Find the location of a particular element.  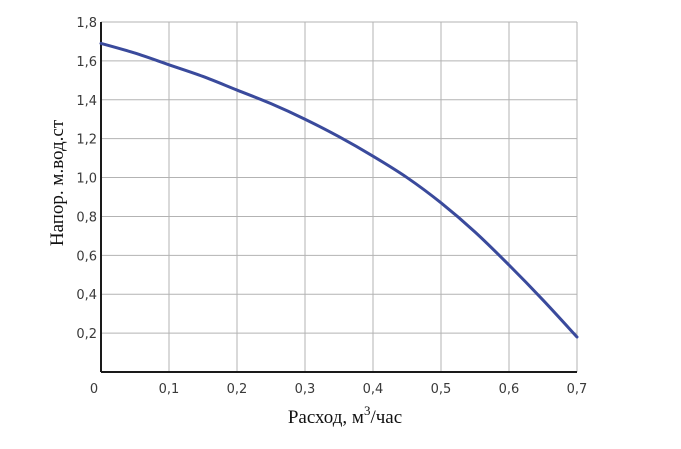

y-tick-label-0: 0,2 is located at coordinates (86, 334).